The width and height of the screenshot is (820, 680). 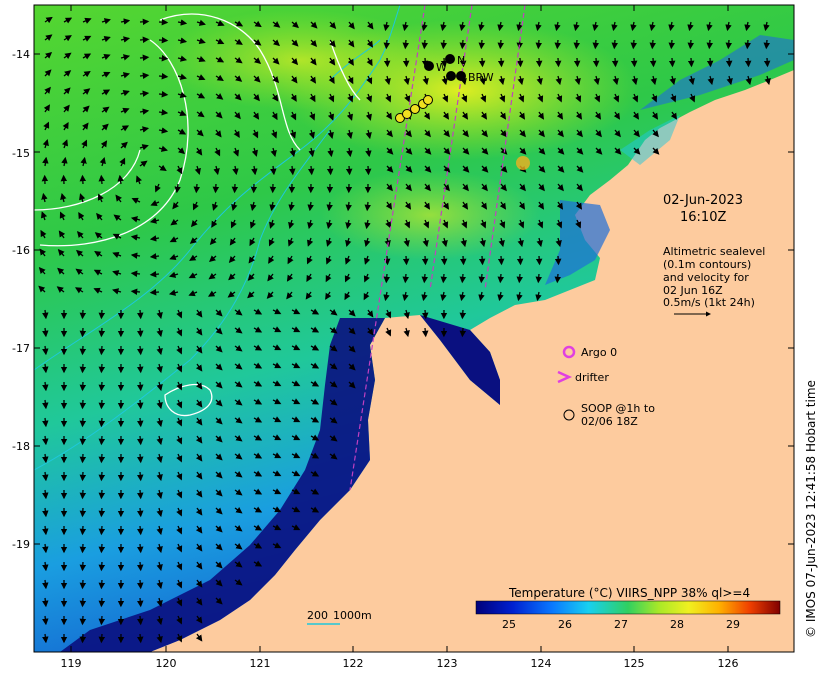 What do you see at coordinates (21, 250) in the screenshot?
I see `lat-tick-label: -16` at bounding box center [21, 250].